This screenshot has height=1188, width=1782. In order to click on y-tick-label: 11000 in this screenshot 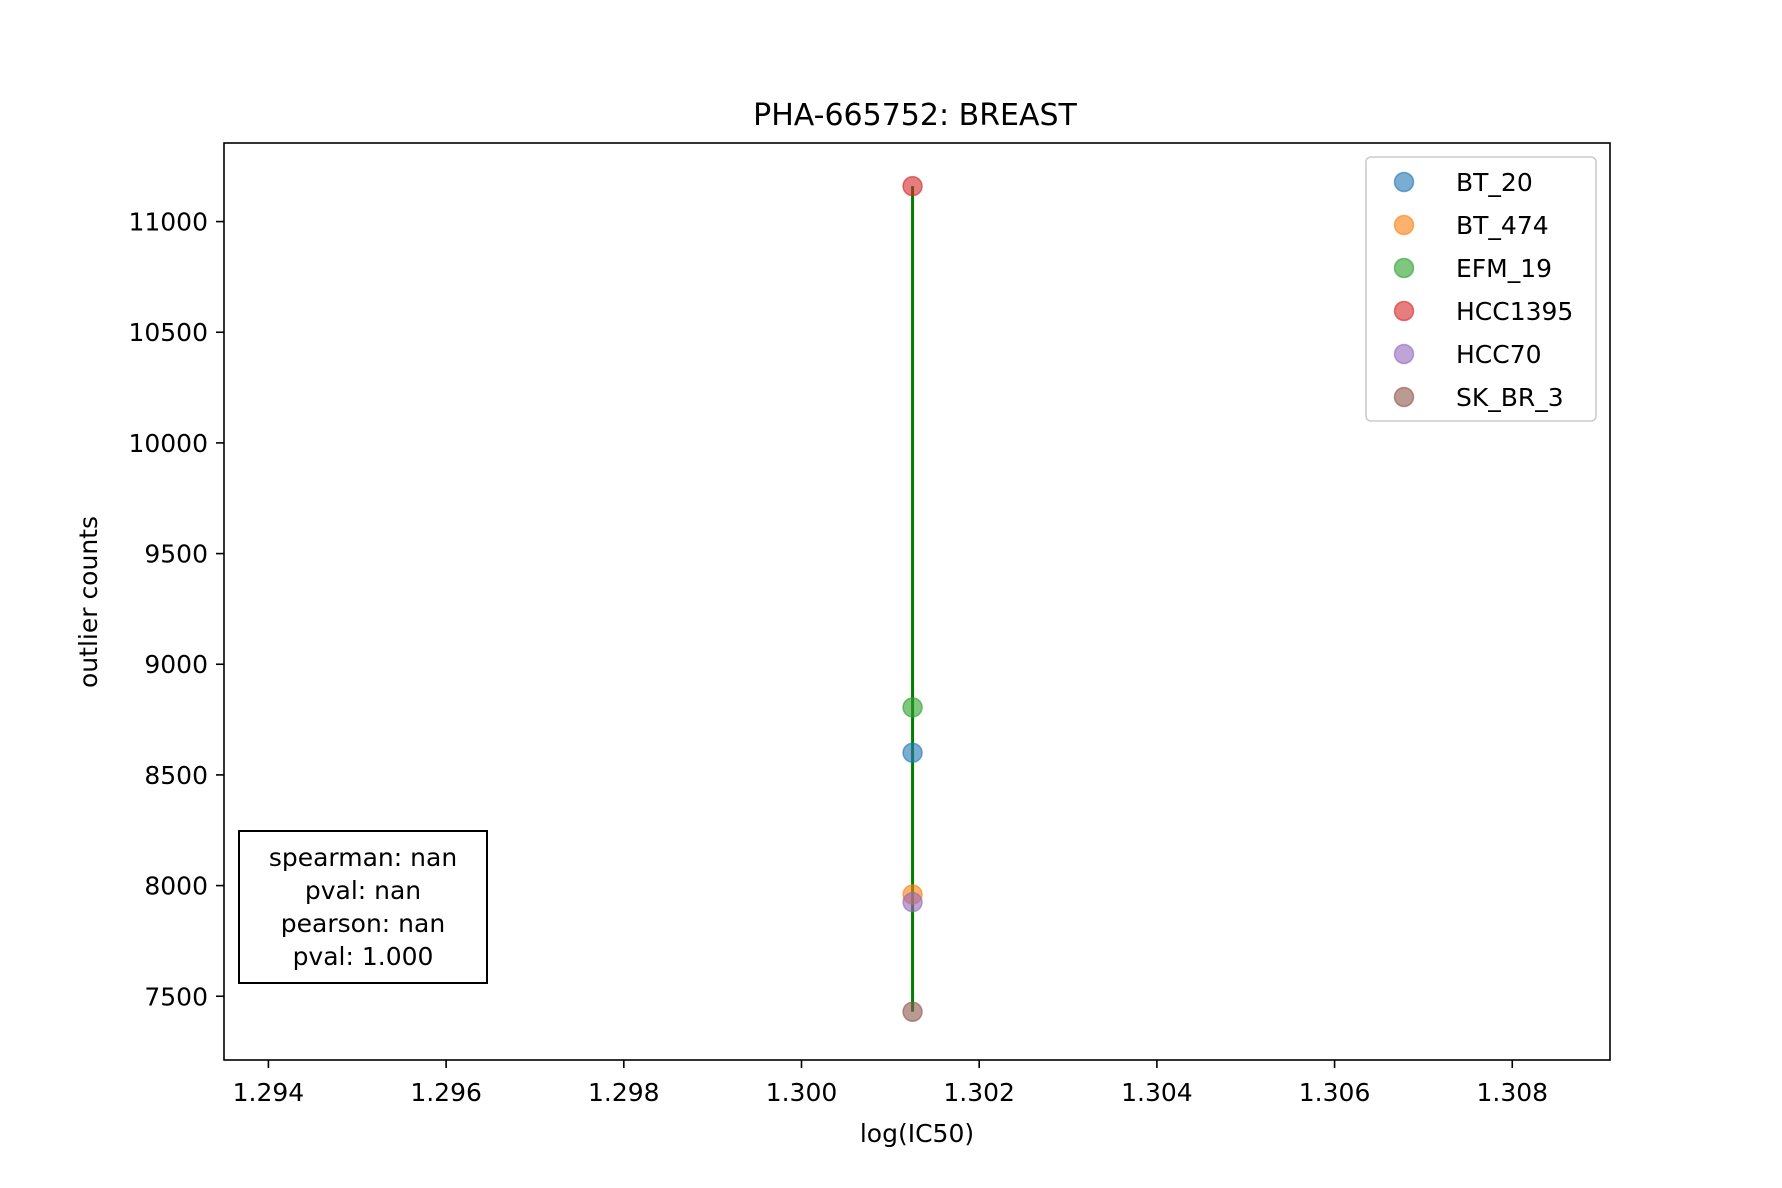, I will do `click(168, 222)`.